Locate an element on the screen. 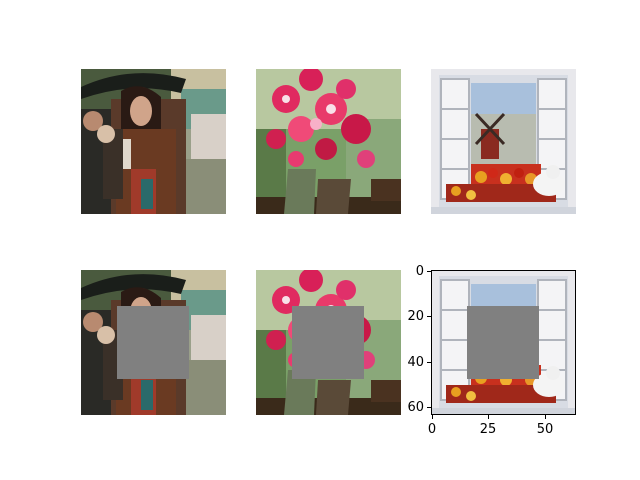 The height and width of the screenshot is (480, 640). panel-flowers-masked is located at coordinates (328, 342).